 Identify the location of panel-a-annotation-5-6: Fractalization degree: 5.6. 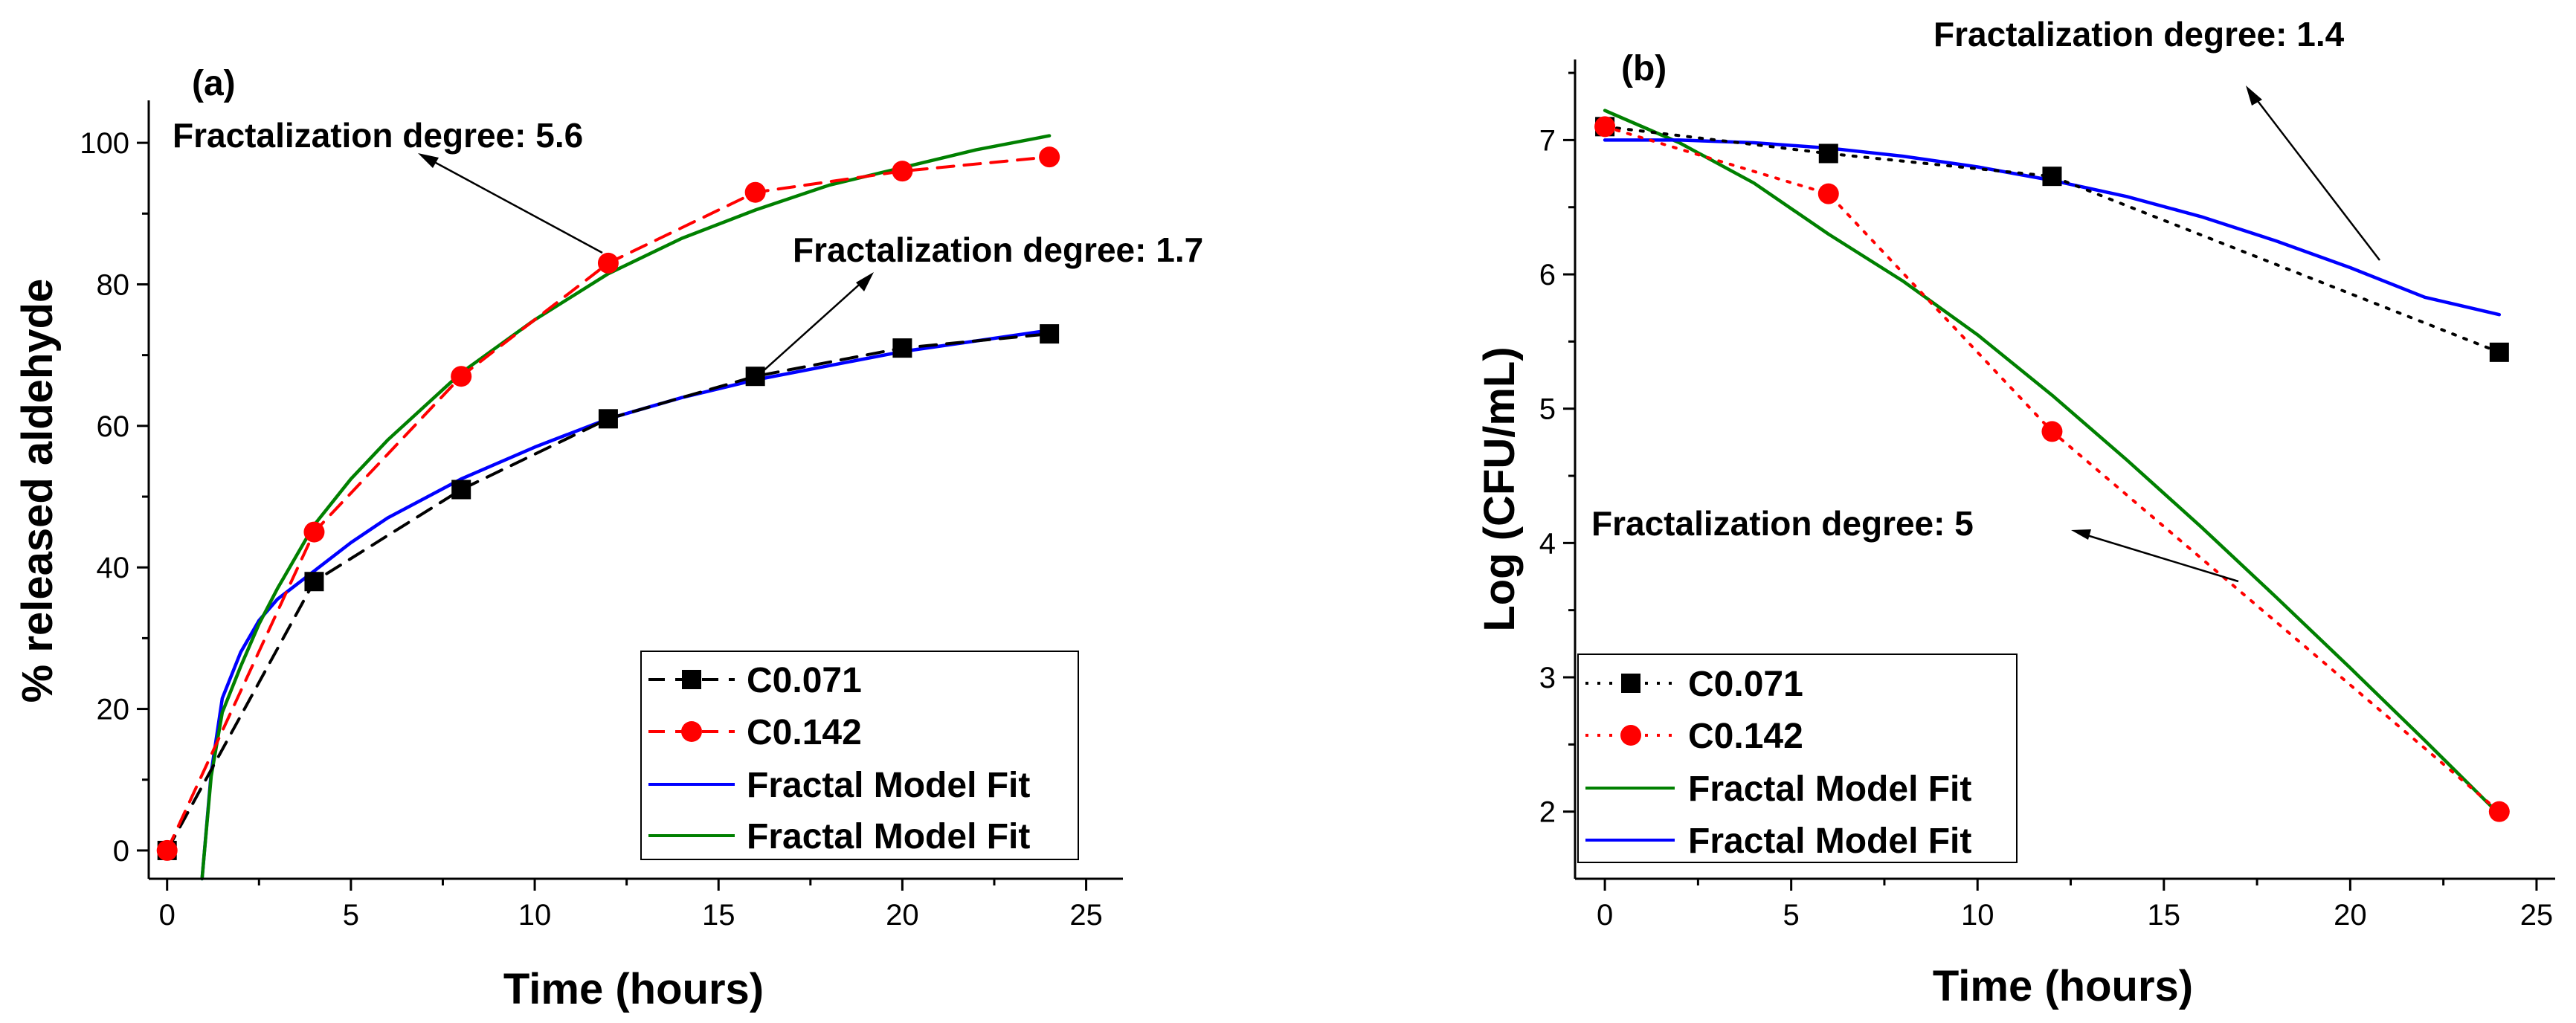
(378, 135).